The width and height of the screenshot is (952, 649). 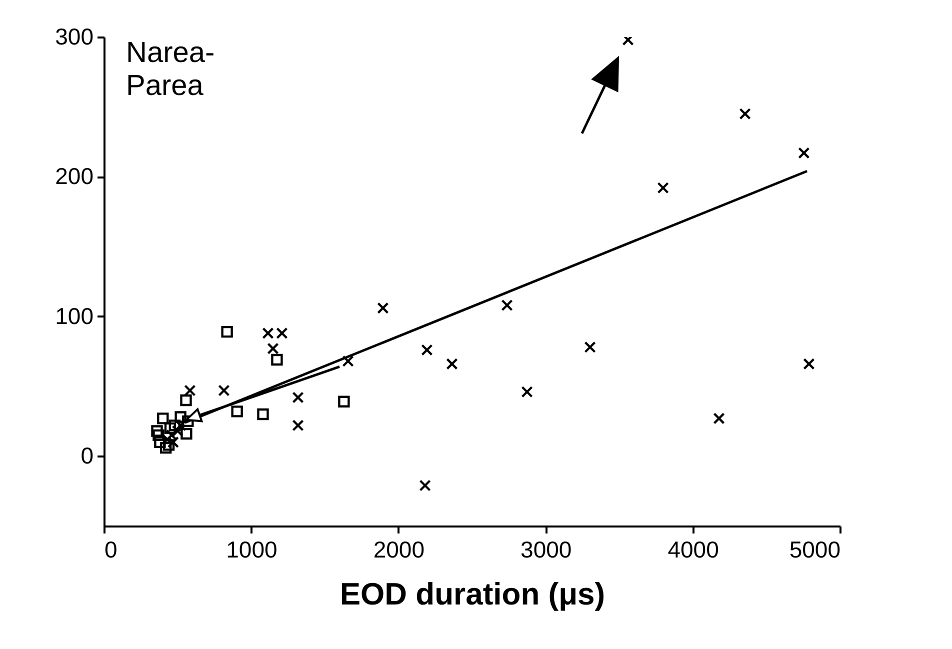 What do you see at coordinates (546, 549) in the screenshot?
I see `x-tick-label: 3000` at bounding box center [546, 549].